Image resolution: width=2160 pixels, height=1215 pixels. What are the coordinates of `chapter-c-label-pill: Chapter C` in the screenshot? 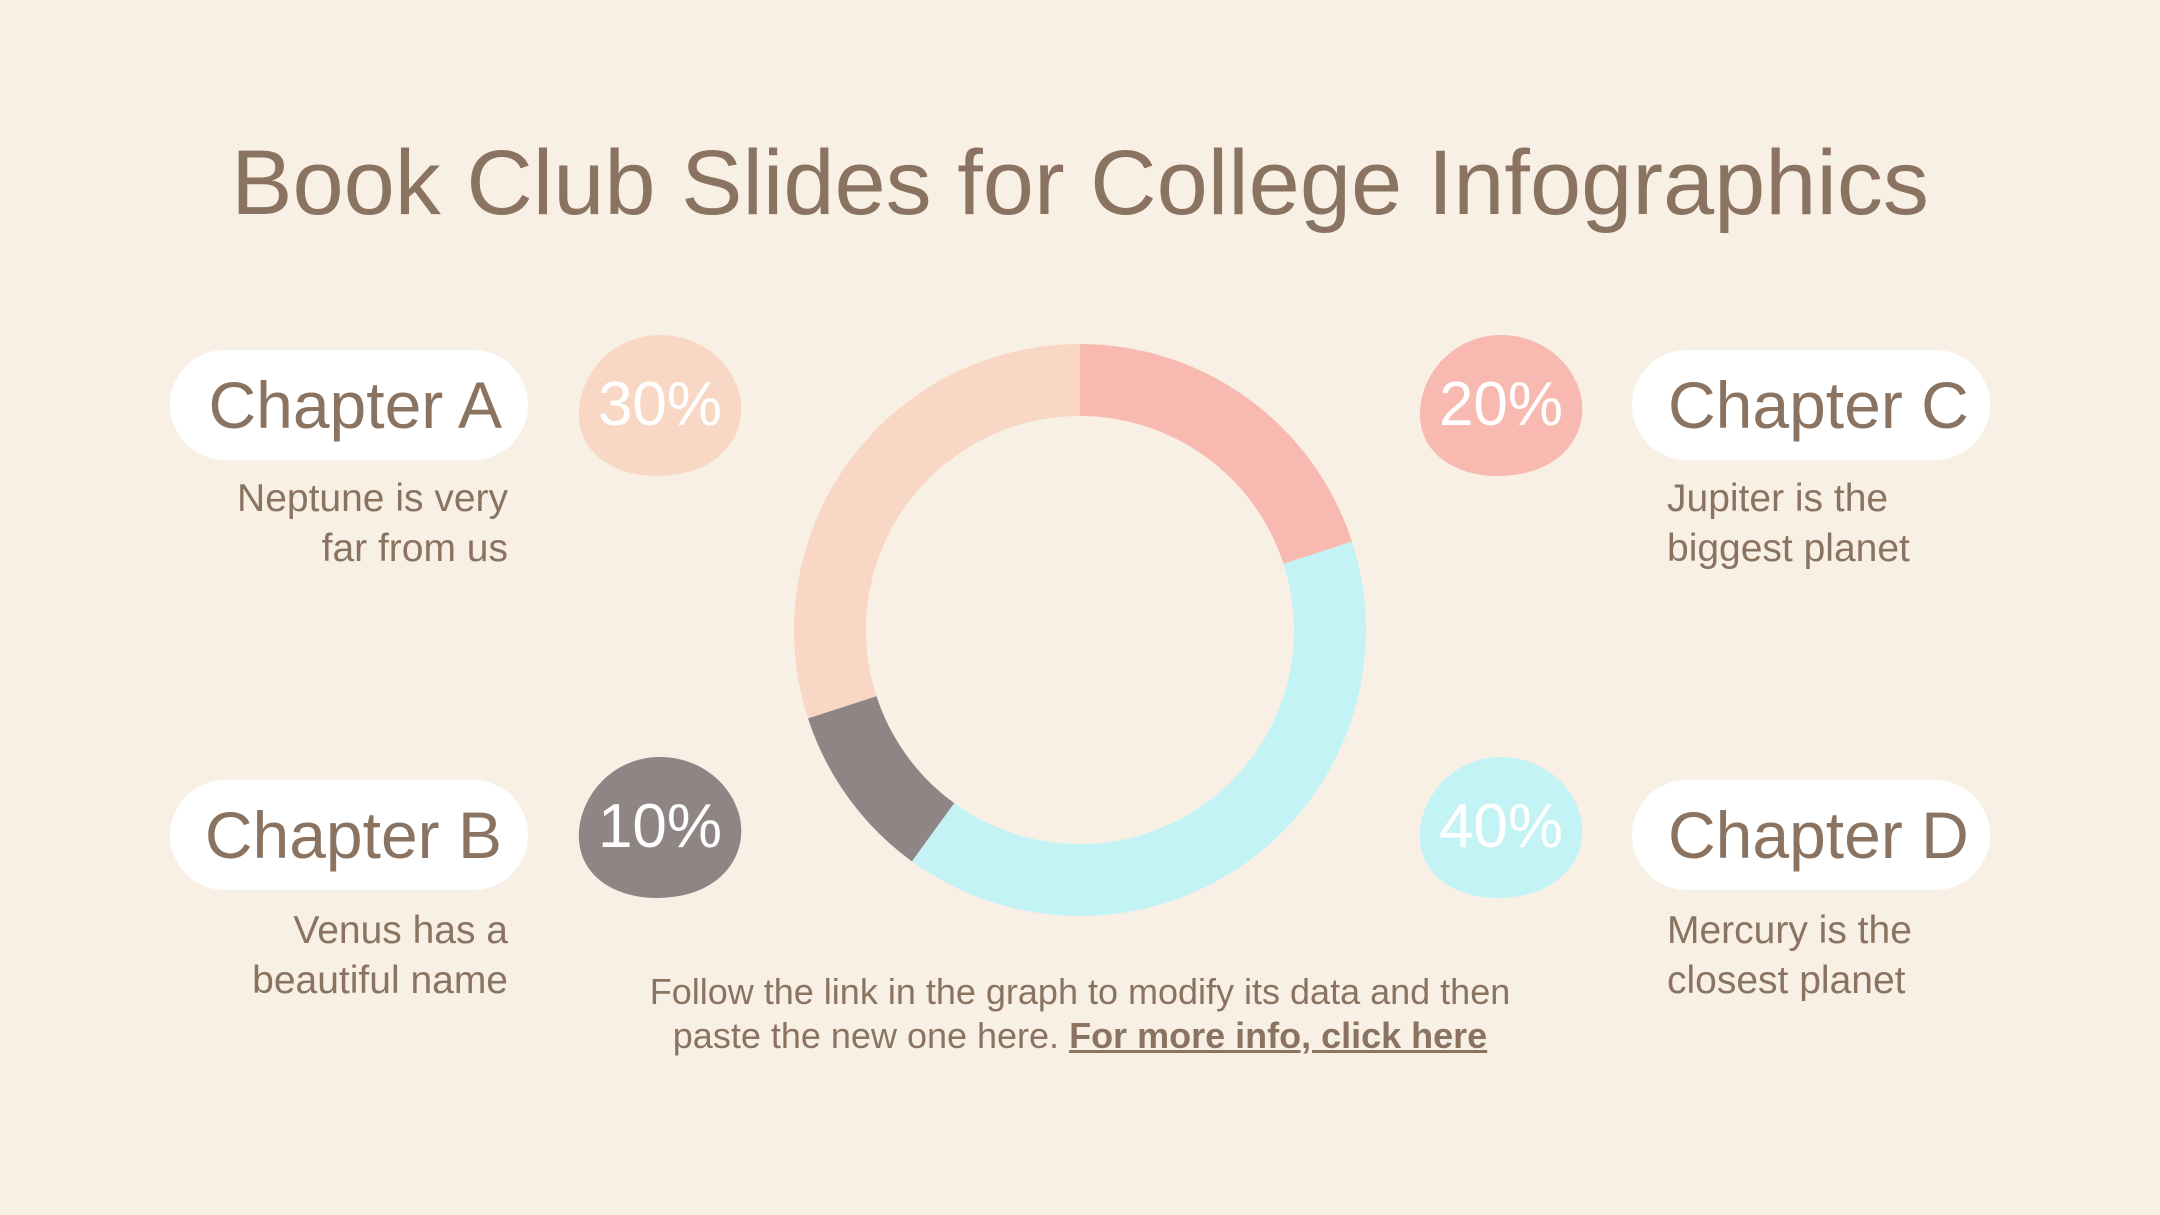 It's located at (1811, 405).